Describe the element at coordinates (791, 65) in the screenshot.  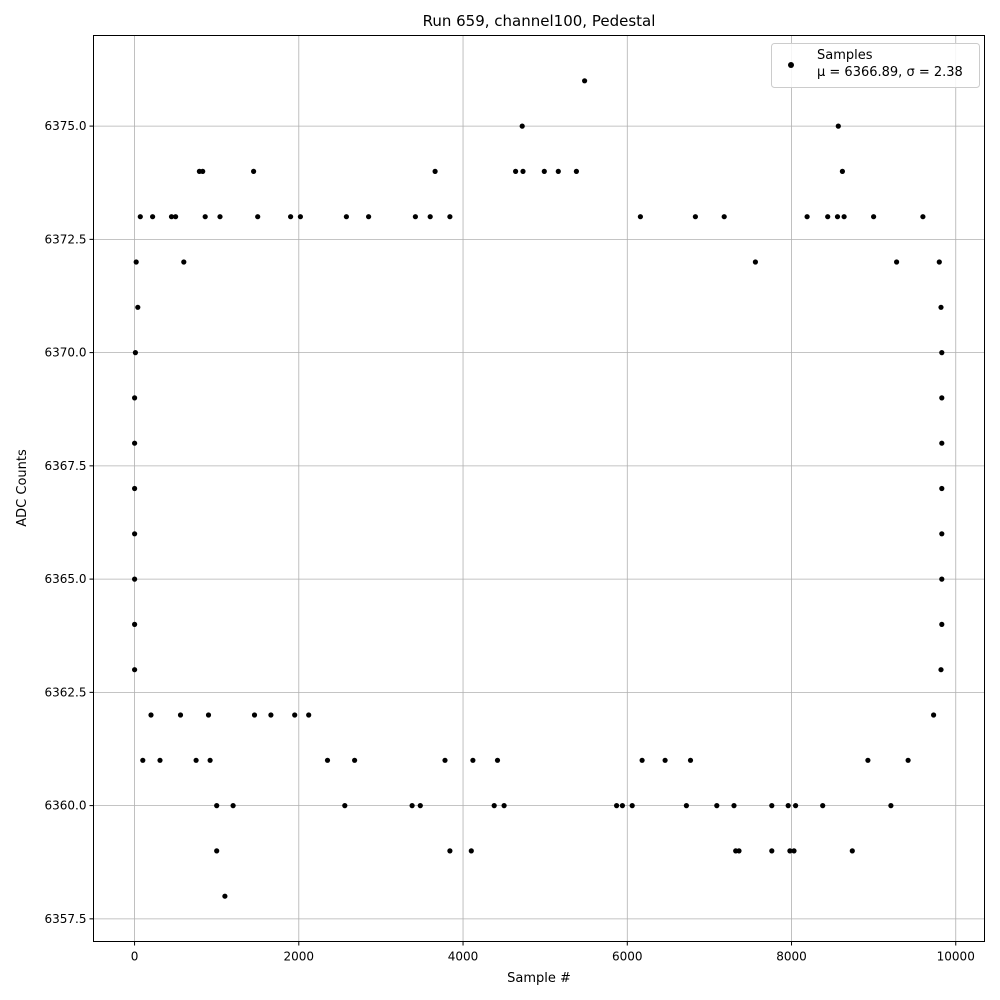
I see `legend-marker` at that location.